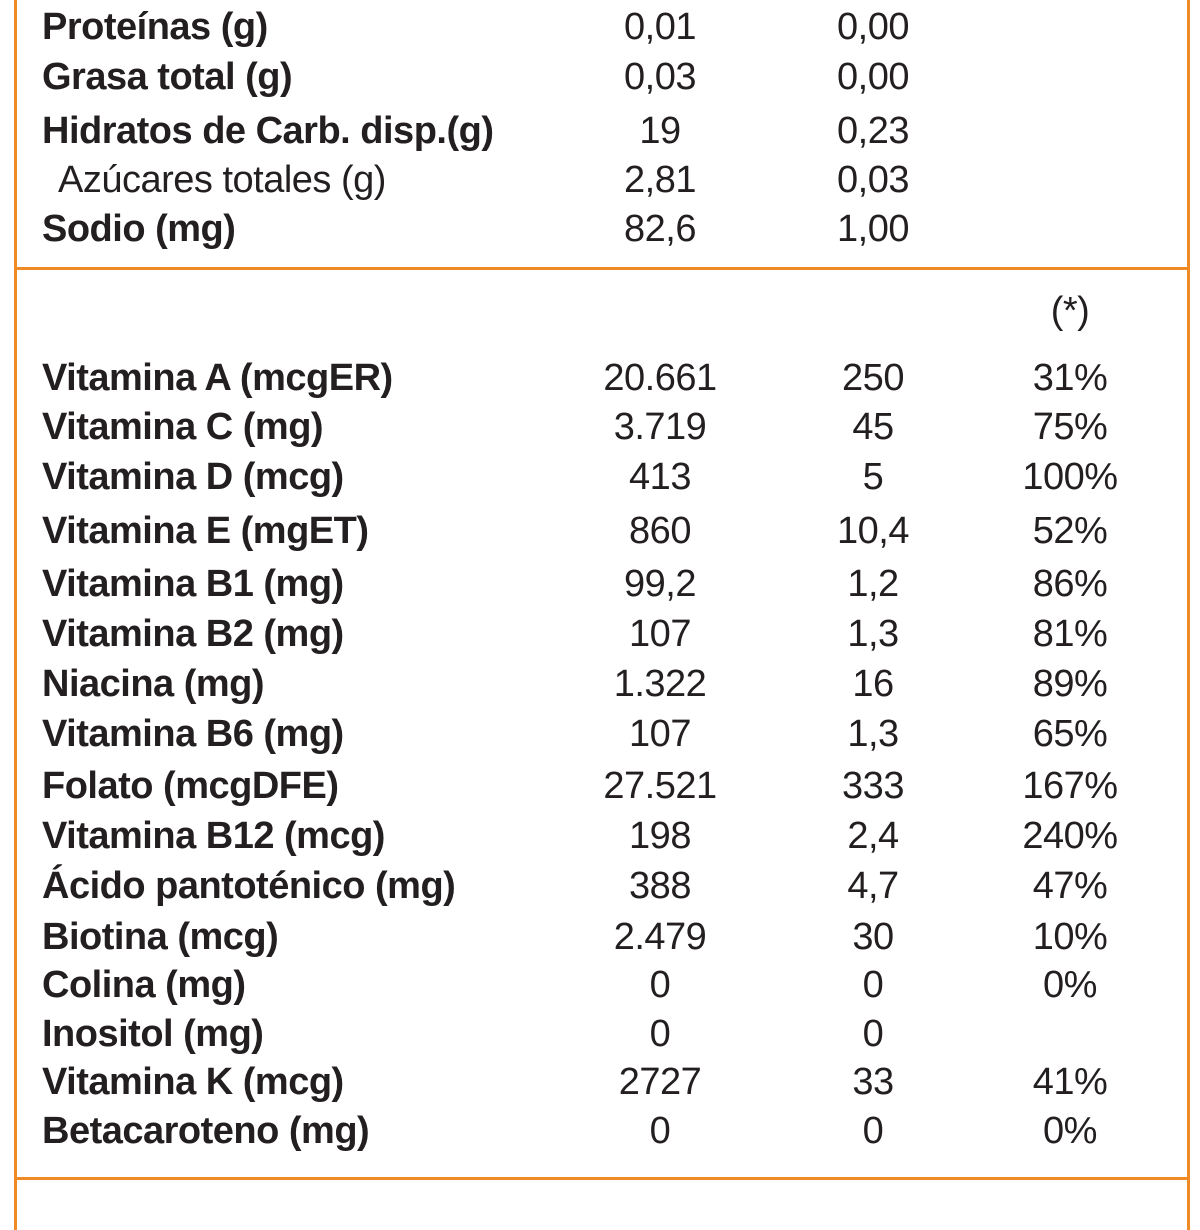  I want to click on vitamin-label: Vitamina K (mcg), so click(193, 1082).